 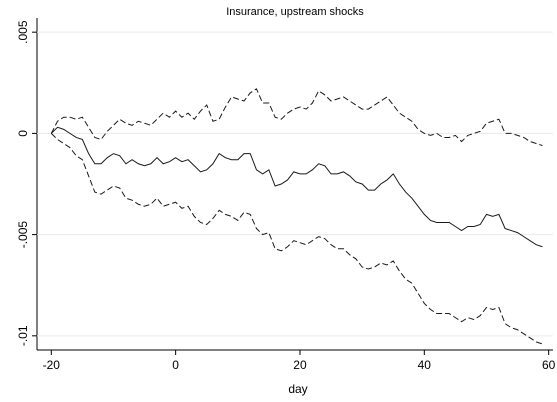 I want to click on x-tick-label: -20, so click(x=52, y=365).